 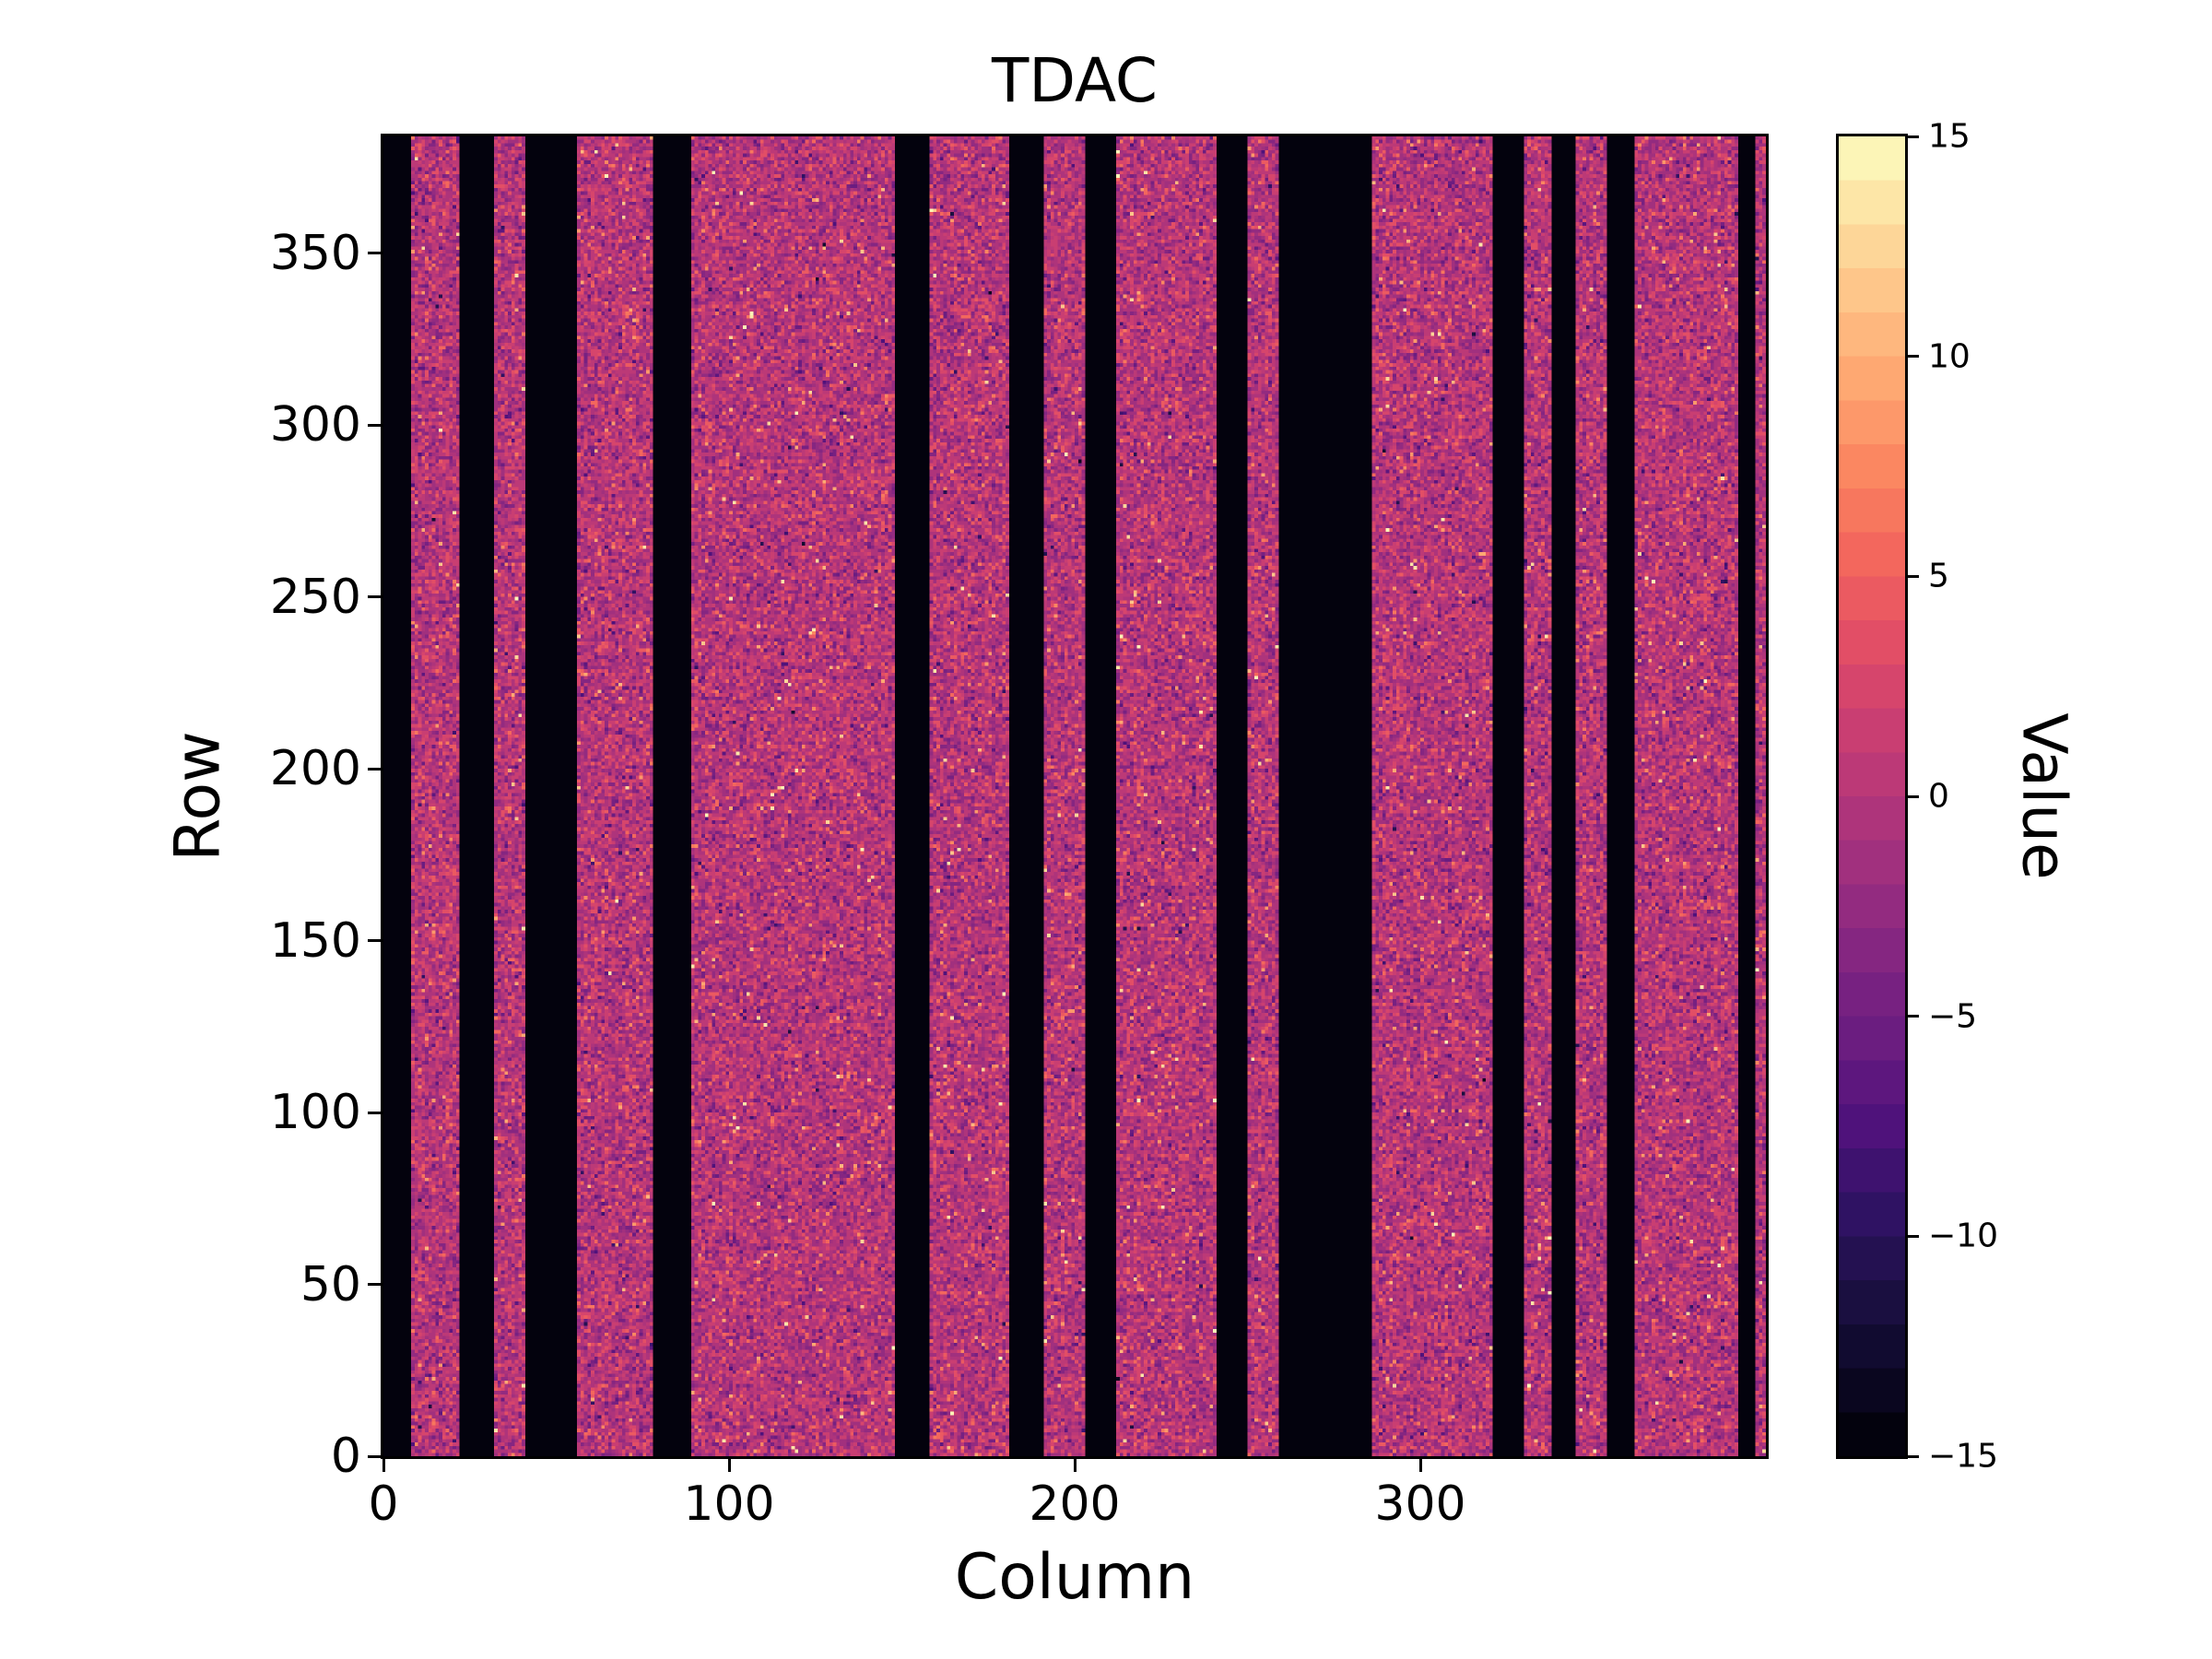 I want to click on y-tick-label: 100, so click(x=315, y=1113).